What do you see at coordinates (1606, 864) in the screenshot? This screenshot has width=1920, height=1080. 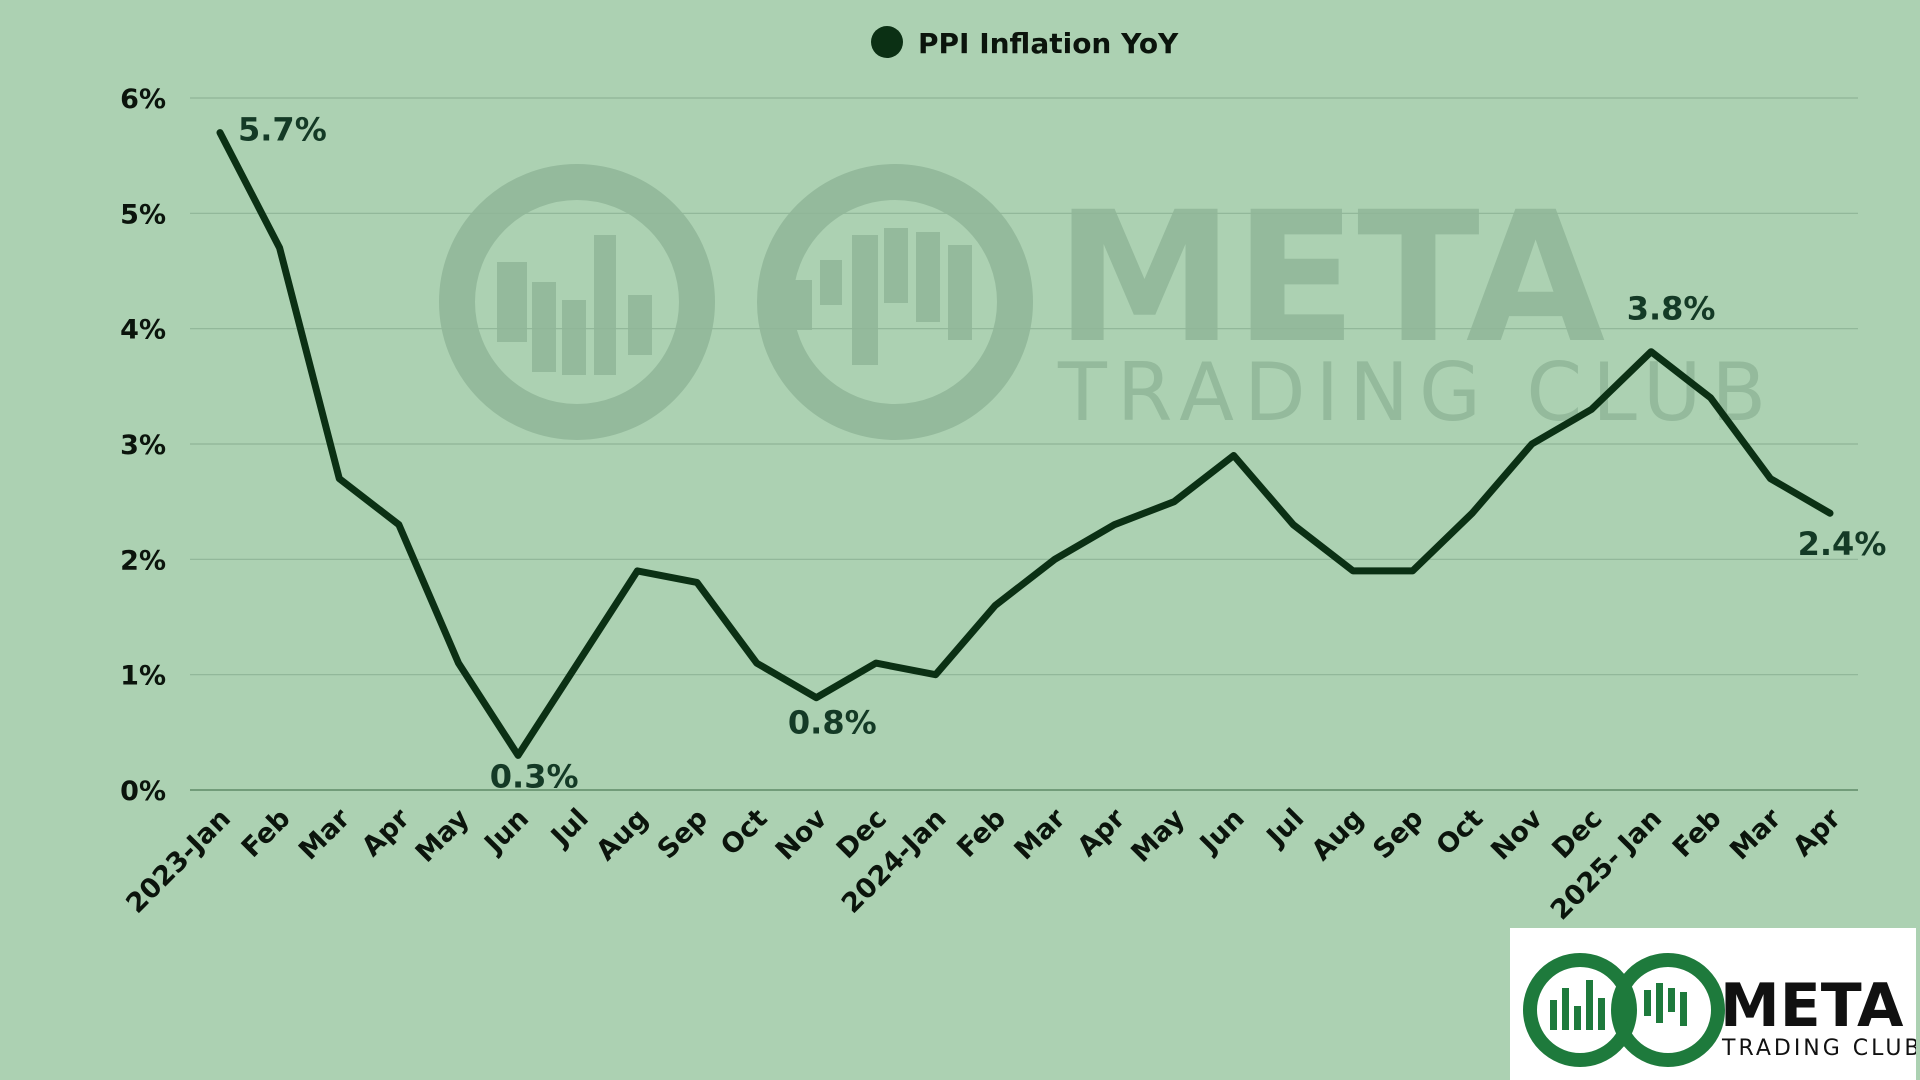 I see `x-tick-label: 2025- Jan` at bounding box center [1606, 864].